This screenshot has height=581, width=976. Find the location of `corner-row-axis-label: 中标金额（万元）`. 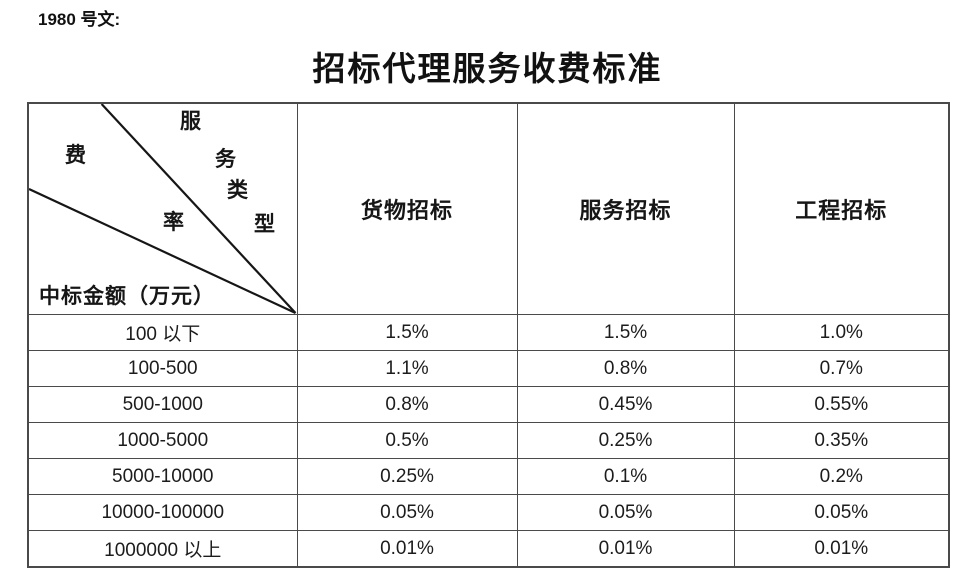

corner-row-axis-label: 中标金额（万元） is located at coordinates (127, 296).